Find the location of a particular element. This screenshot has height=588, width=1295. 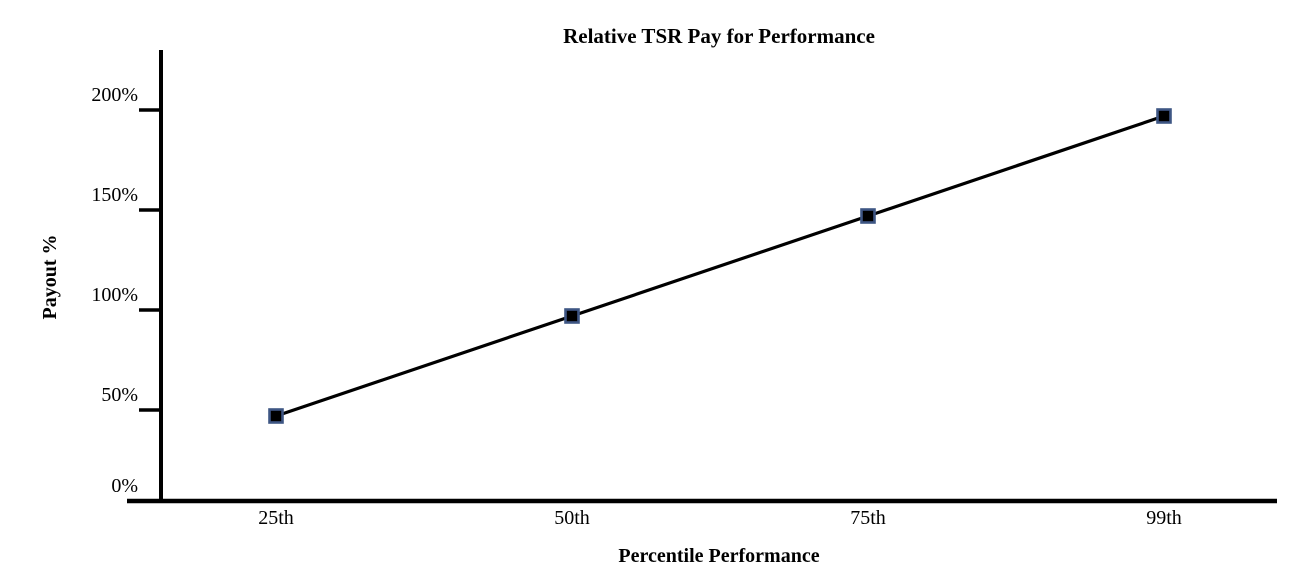

y-tick-label: 150% is located at coordinates (114, 195).